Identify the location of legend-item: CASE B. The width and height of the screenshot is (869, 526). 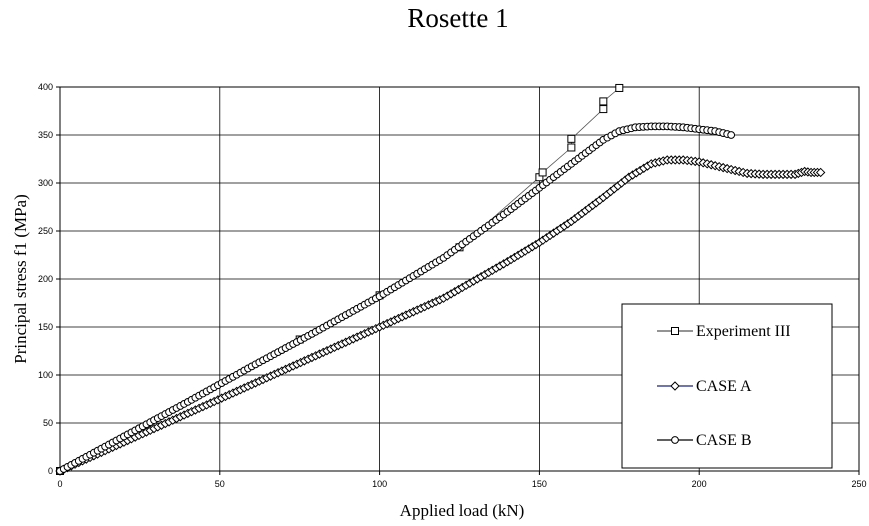
(704, 440).